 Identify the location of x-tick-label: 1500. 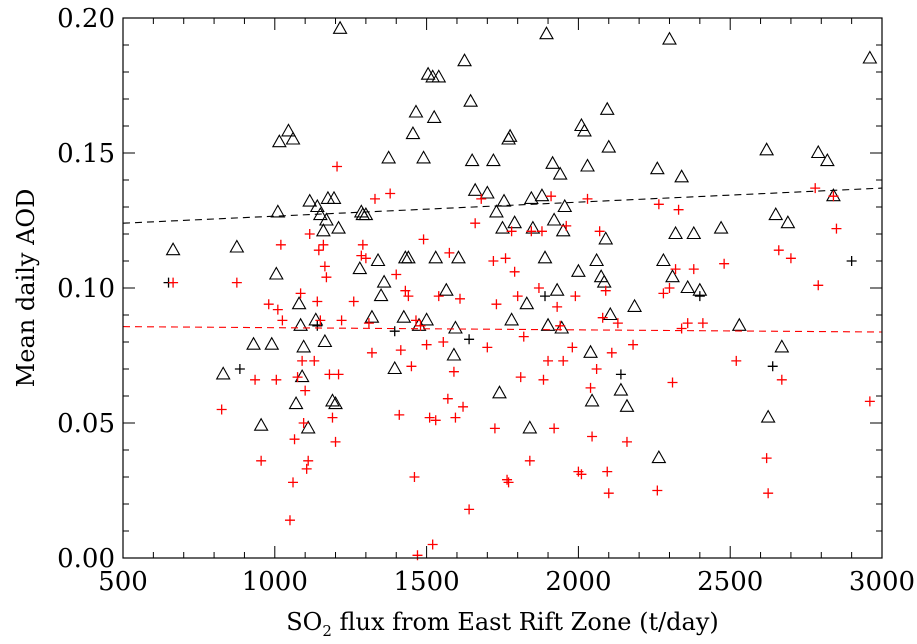
(427, 582).